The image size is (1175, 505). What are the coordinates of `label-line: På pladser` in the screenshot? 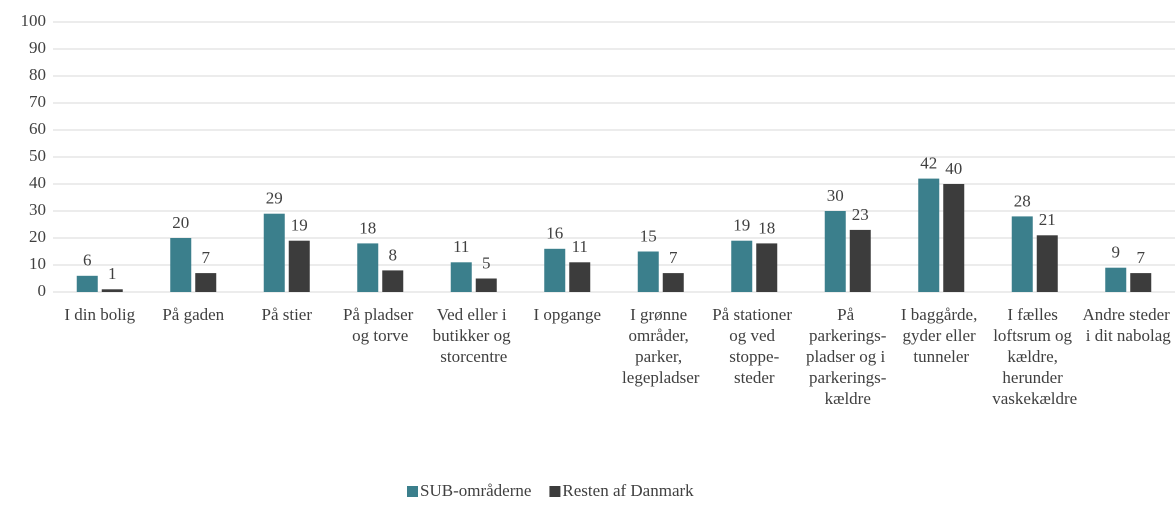 It's located at (380, 314).